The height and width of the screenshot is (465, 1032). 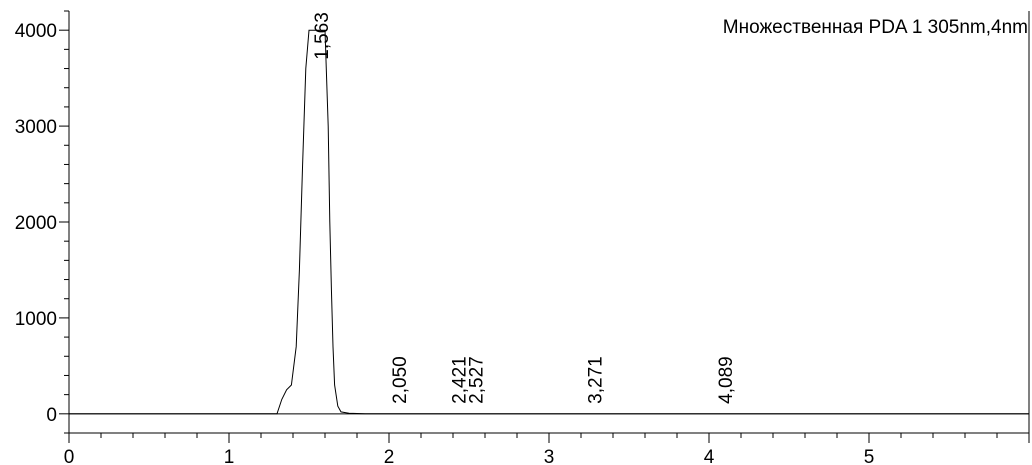 What do you see at coordinates (36, 127) in the screenshot?
I see `y-tick-label: 3000` at bounding box center [36, 127].